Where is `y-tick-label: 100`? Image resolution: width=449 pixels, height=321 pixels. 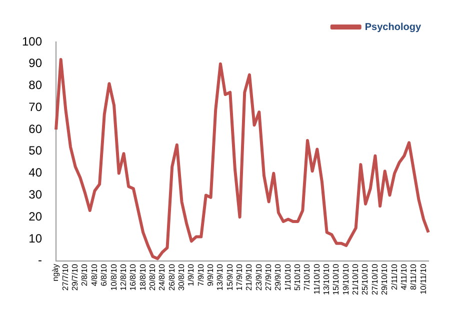
y-tick-label: 100 is located at coordinates (32, 41).